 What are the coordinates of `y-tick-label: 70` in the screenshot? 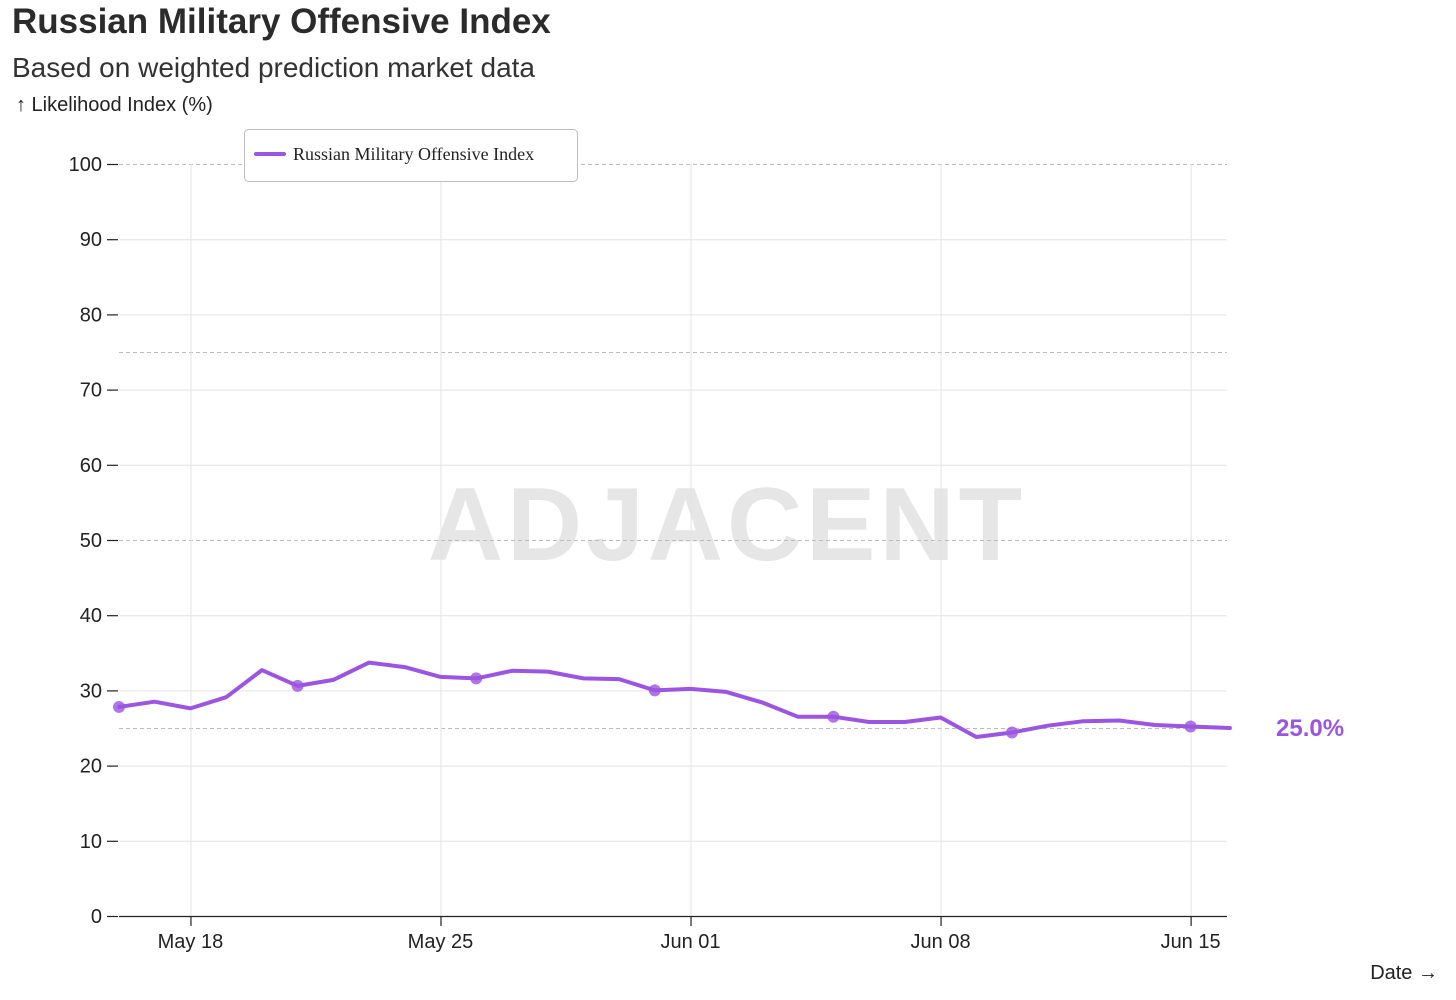 It's located at (91, 391).